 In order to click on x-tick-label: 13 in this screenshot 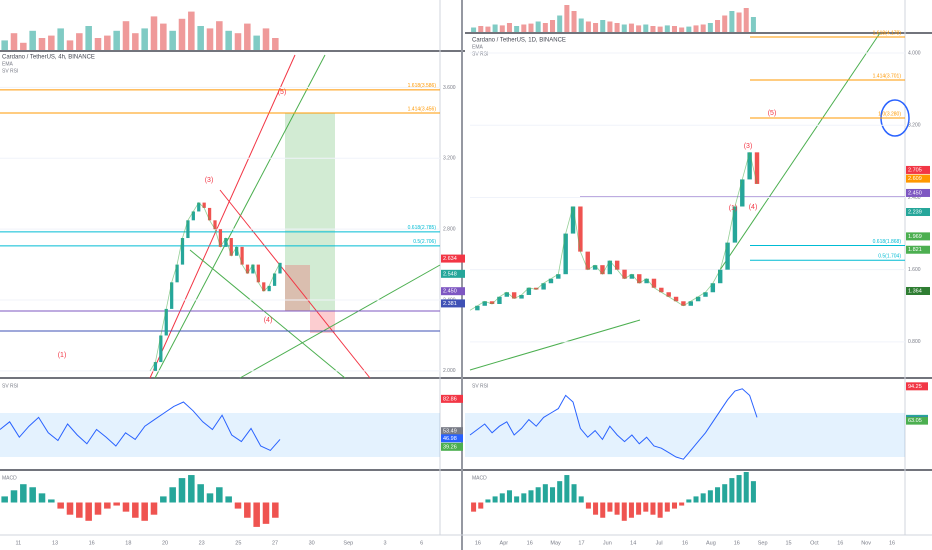, I will do `click(55, 543)`.